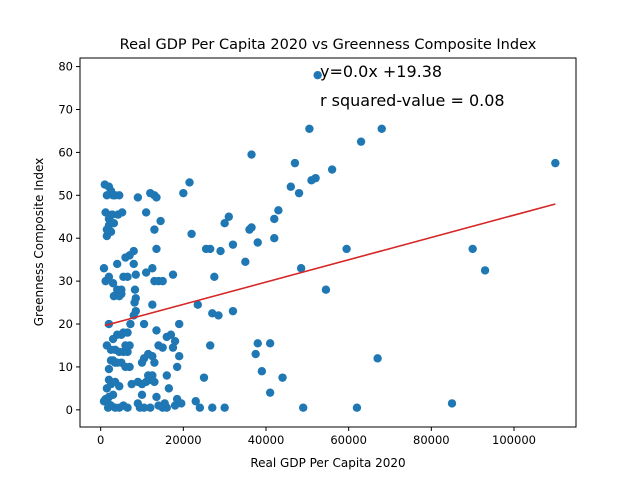  Describe the element at coordinates (65, 109) in the screenshot. I see `y-tick-label: 70` at that location.